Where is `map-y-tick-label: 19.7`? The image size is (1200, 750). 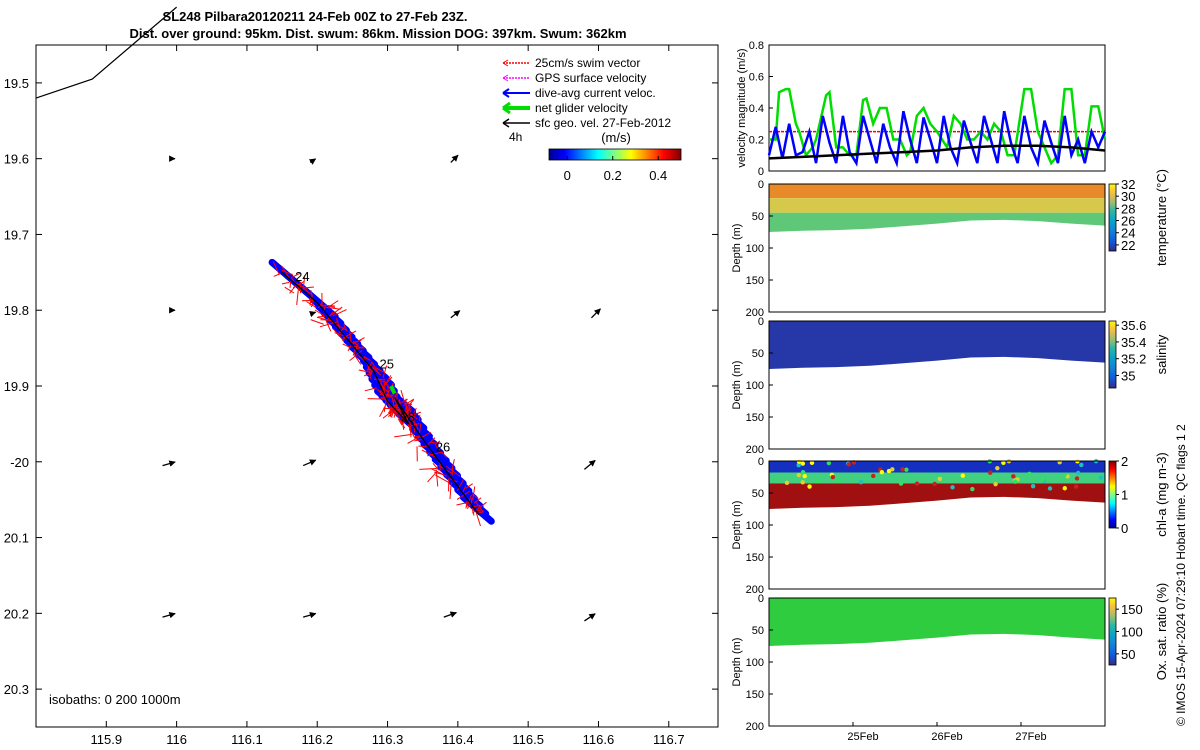 map-y-tick-label: 19.7 is located at coordinates (16, 234).